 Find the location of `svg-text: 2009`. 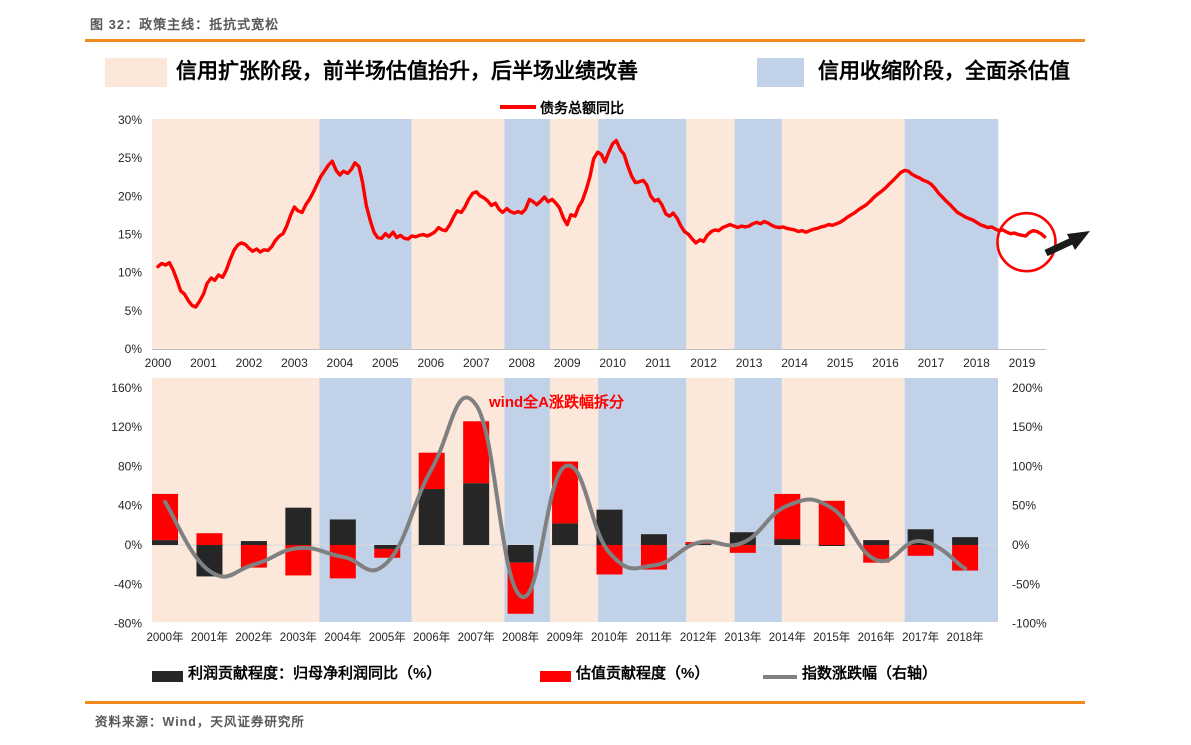

svg-text: 2009 is located at coordinates (567, 363).